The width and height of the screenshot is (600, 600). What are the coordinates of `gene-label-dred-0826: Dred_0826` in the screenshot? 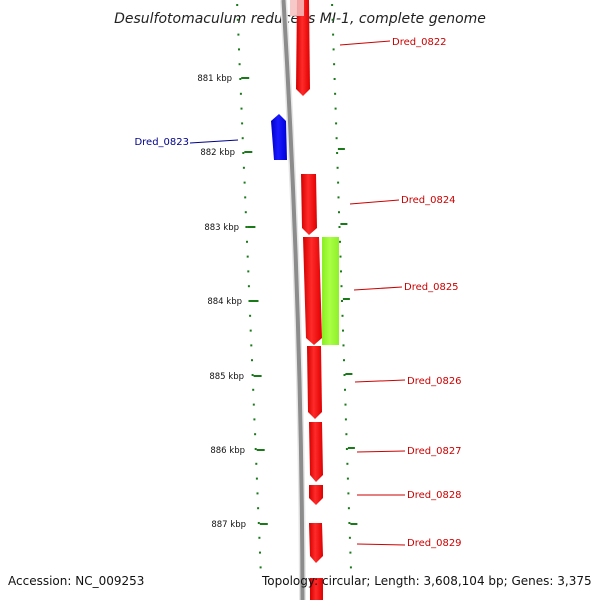 It's located at (434, 381).